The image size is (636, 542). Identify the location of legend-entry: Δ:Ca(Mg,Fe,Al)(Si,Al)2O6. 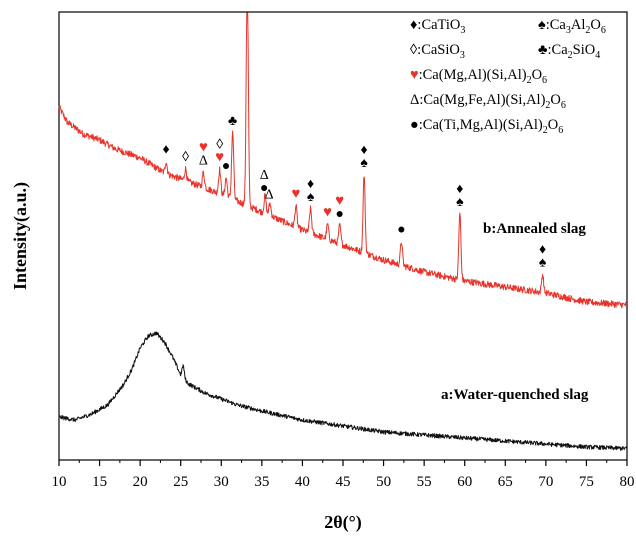
(488, 101).